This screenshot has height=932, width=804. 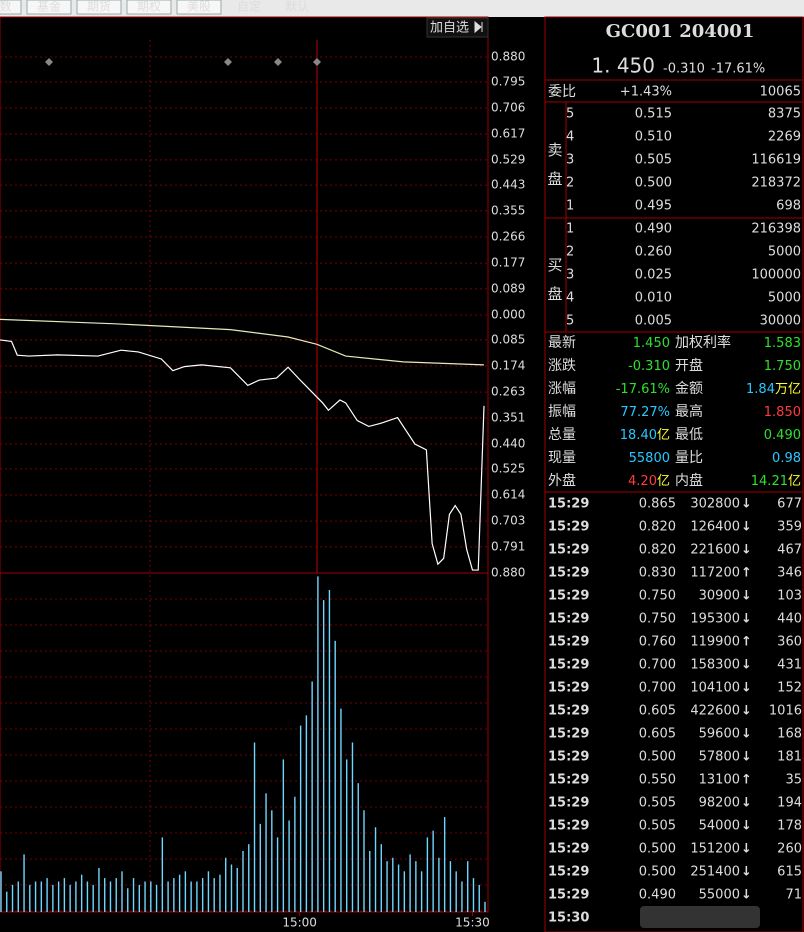 I want to click on stat-label: 最低, so click(x=689, y=435).